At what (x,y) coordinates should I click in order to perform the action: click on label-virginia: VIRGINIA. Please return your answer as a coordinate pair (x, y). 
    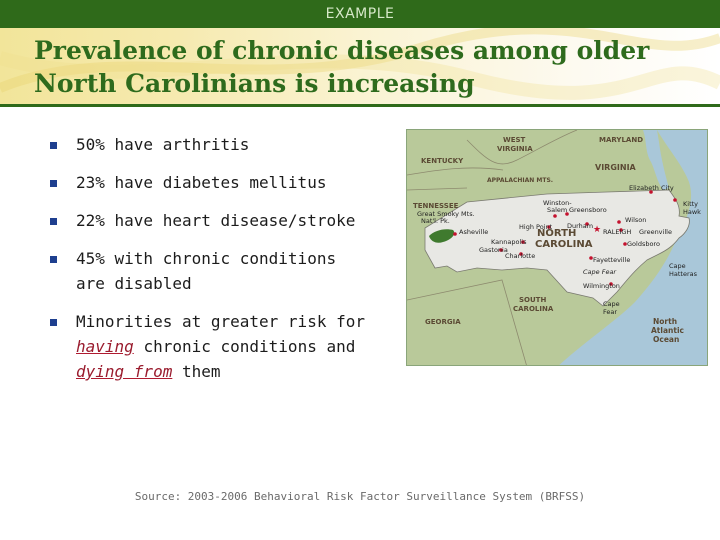
    Looking at the image, I should click on (616, 167).